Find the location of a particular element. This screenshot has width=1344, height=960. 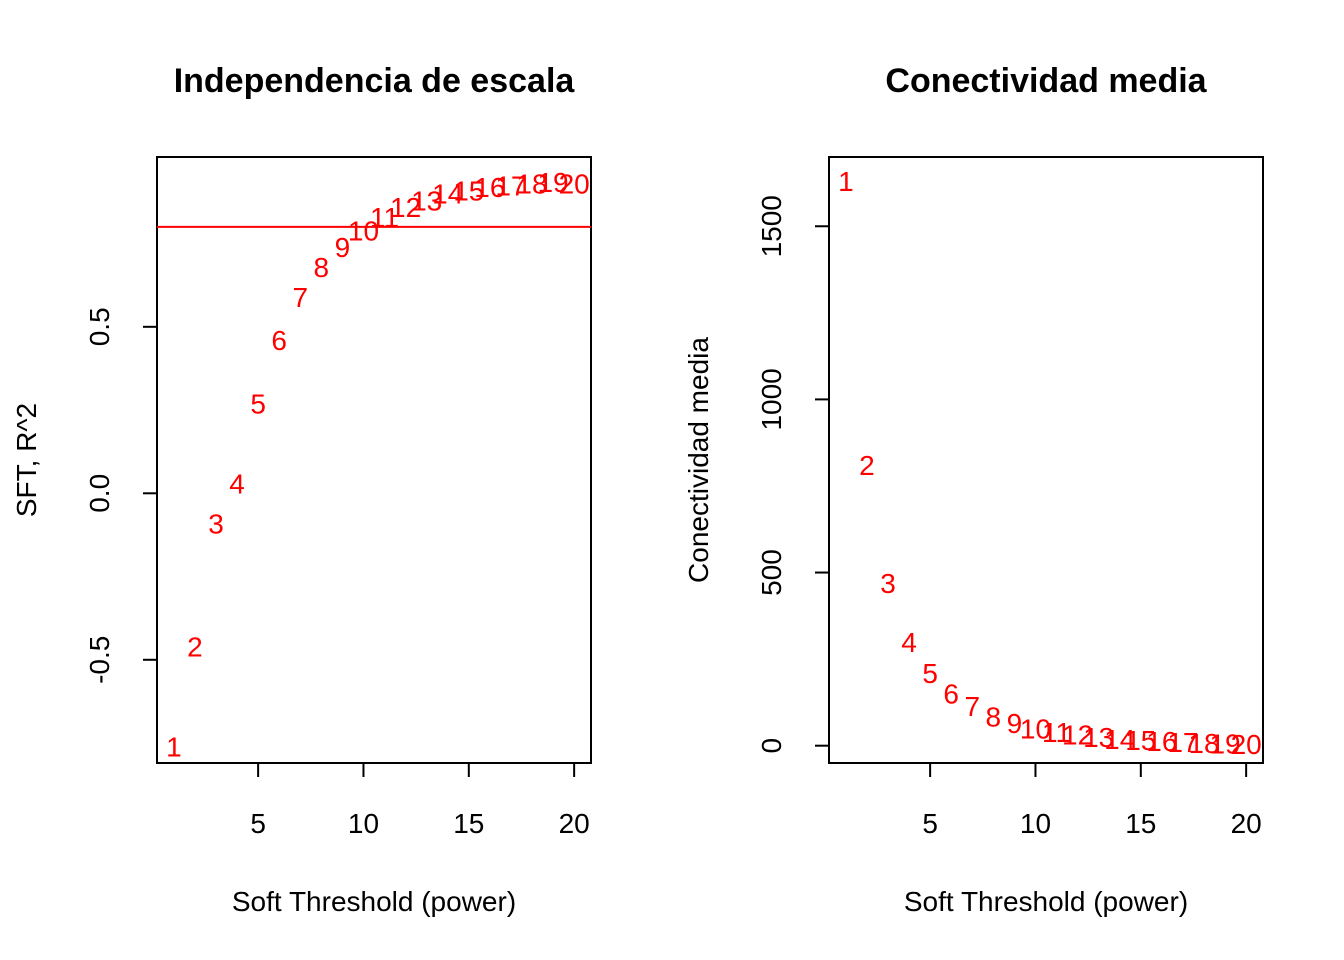

y-tick-label: 0 is located at coordinates (771, 746).